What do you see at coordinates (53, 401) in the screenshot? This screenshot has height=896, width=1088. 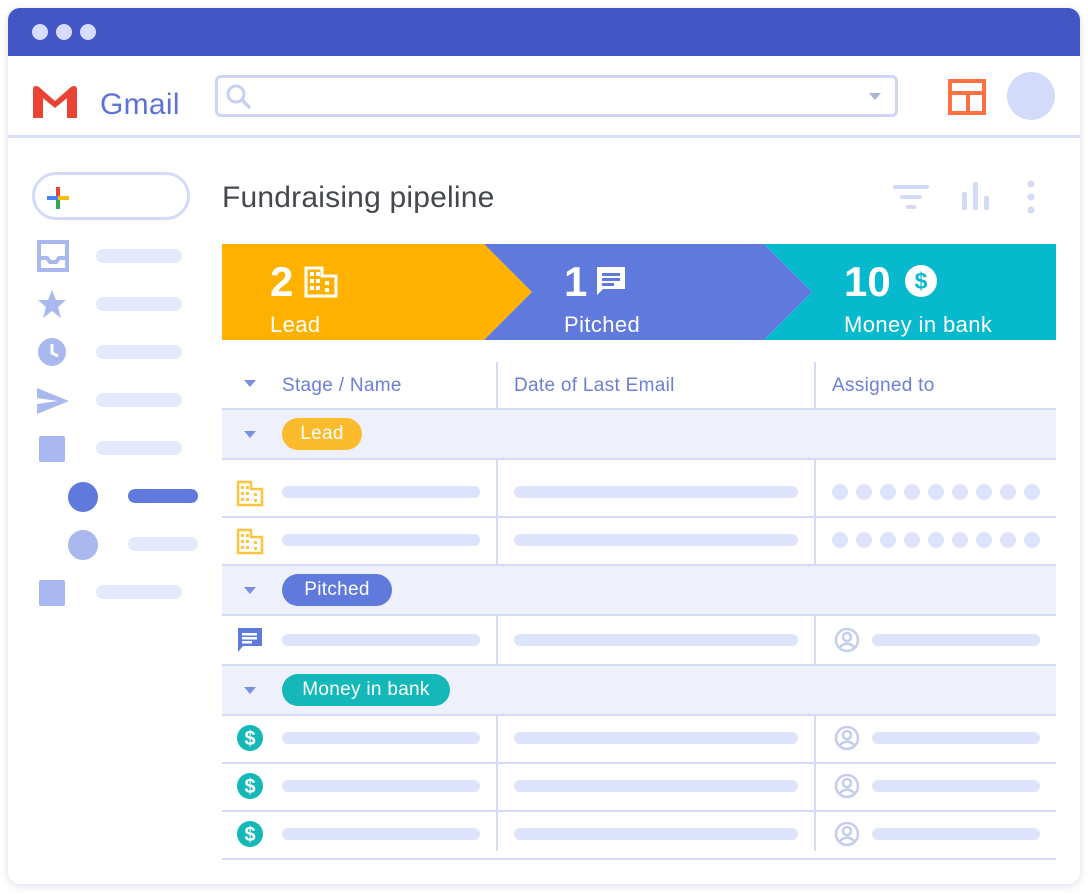 I see `send-icon` at bounding box center [53, 401].